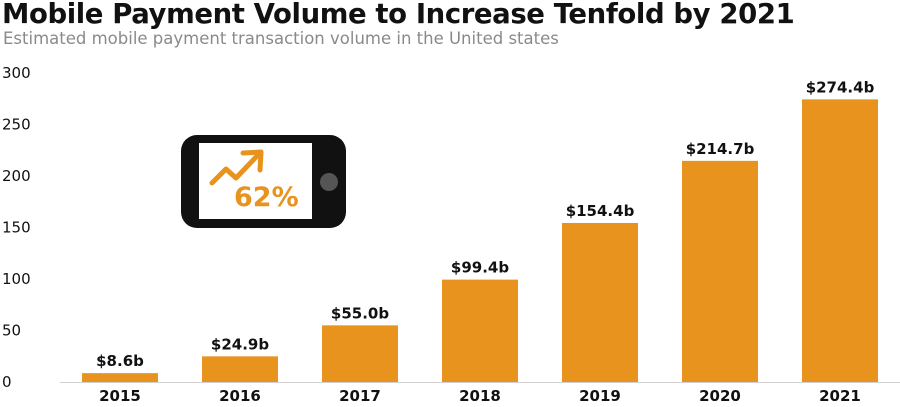 The image size is (900, 407). I want to click on bar-value-label: $214.7b, so click(720, 149).